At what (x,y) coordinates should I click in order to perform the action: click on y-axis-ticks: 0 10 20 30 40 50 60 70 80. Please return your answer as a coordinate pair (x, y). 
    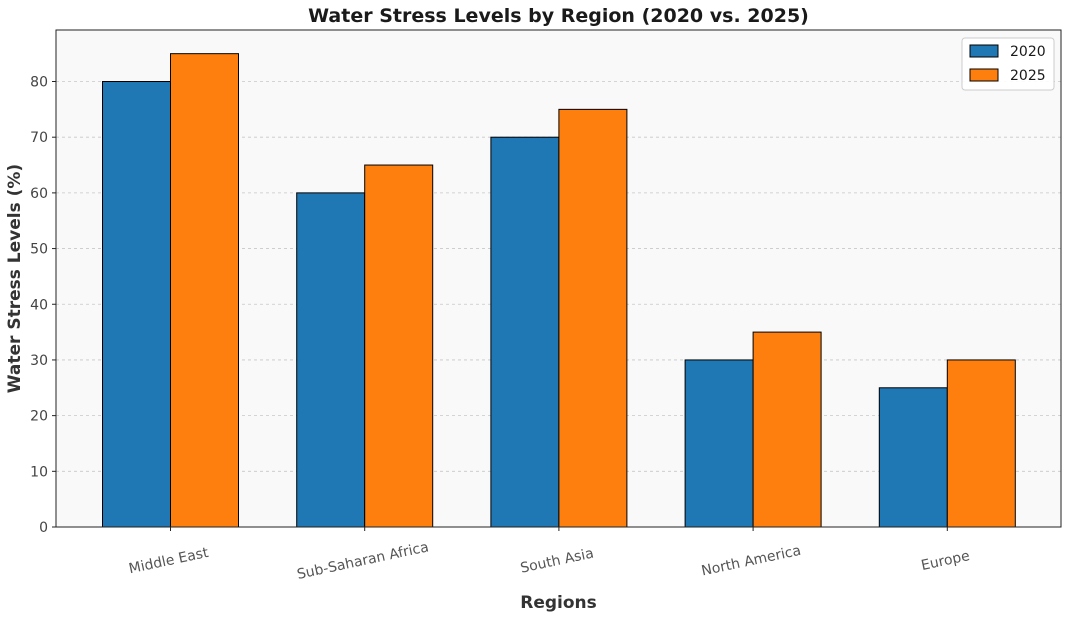
    Looking at the image, I should click on (43, 305).